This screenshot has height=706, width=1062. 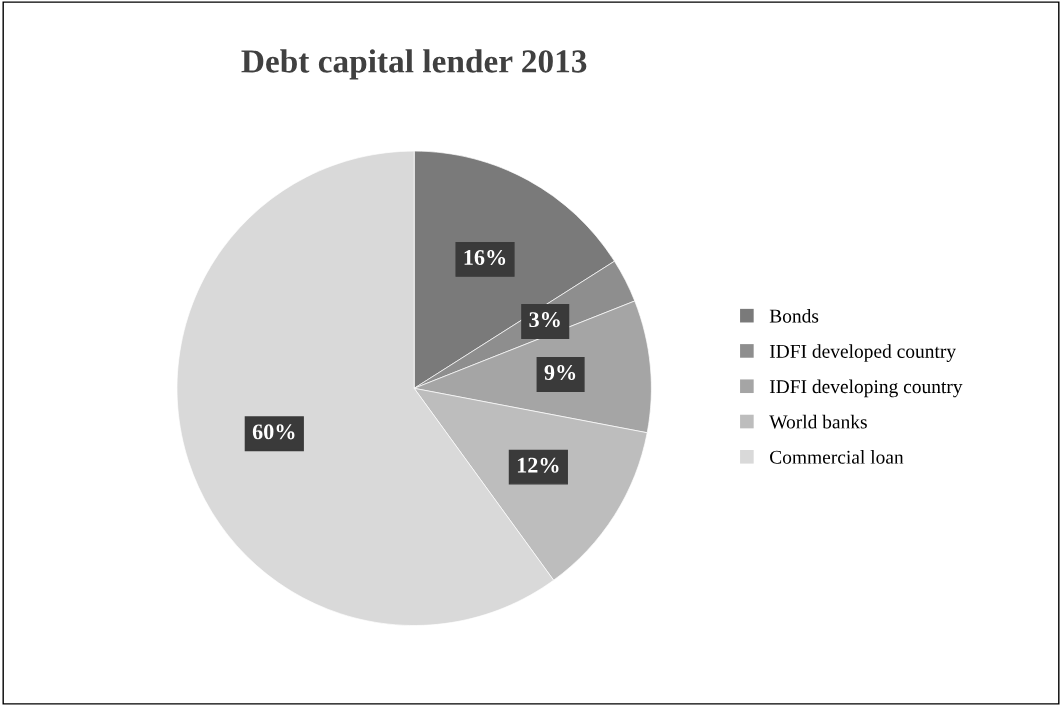 I want to click on data-label: 60%, so click(x=273, y=432).